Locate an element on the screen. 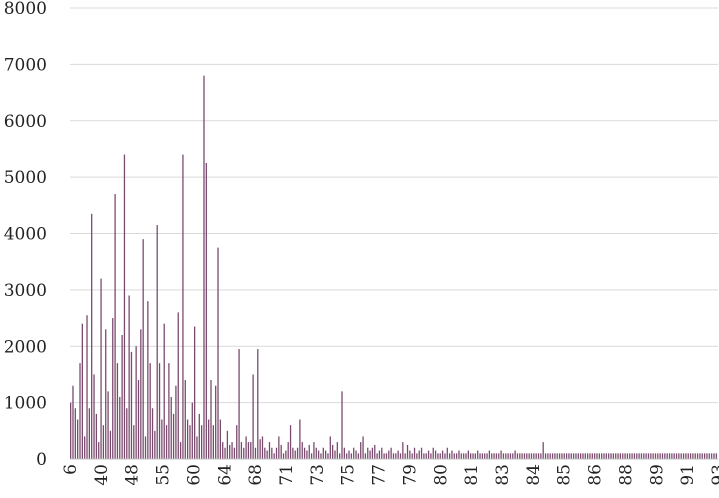 The width and height of the screenshot is (719, 498). x-tick-label: 64 is located at coordinates (225, 475).